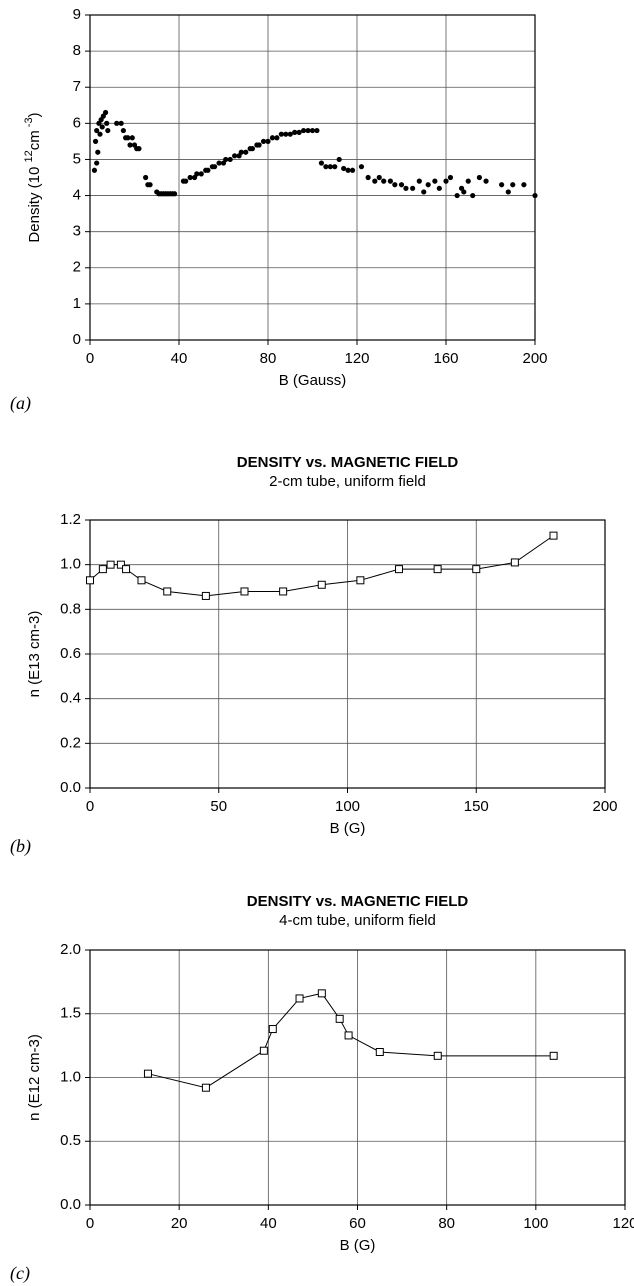 The image size is (634, 1286). Describe the element at coordinates (77, 86) in the screenshot. I see `y-tick-label: 7` at that location.